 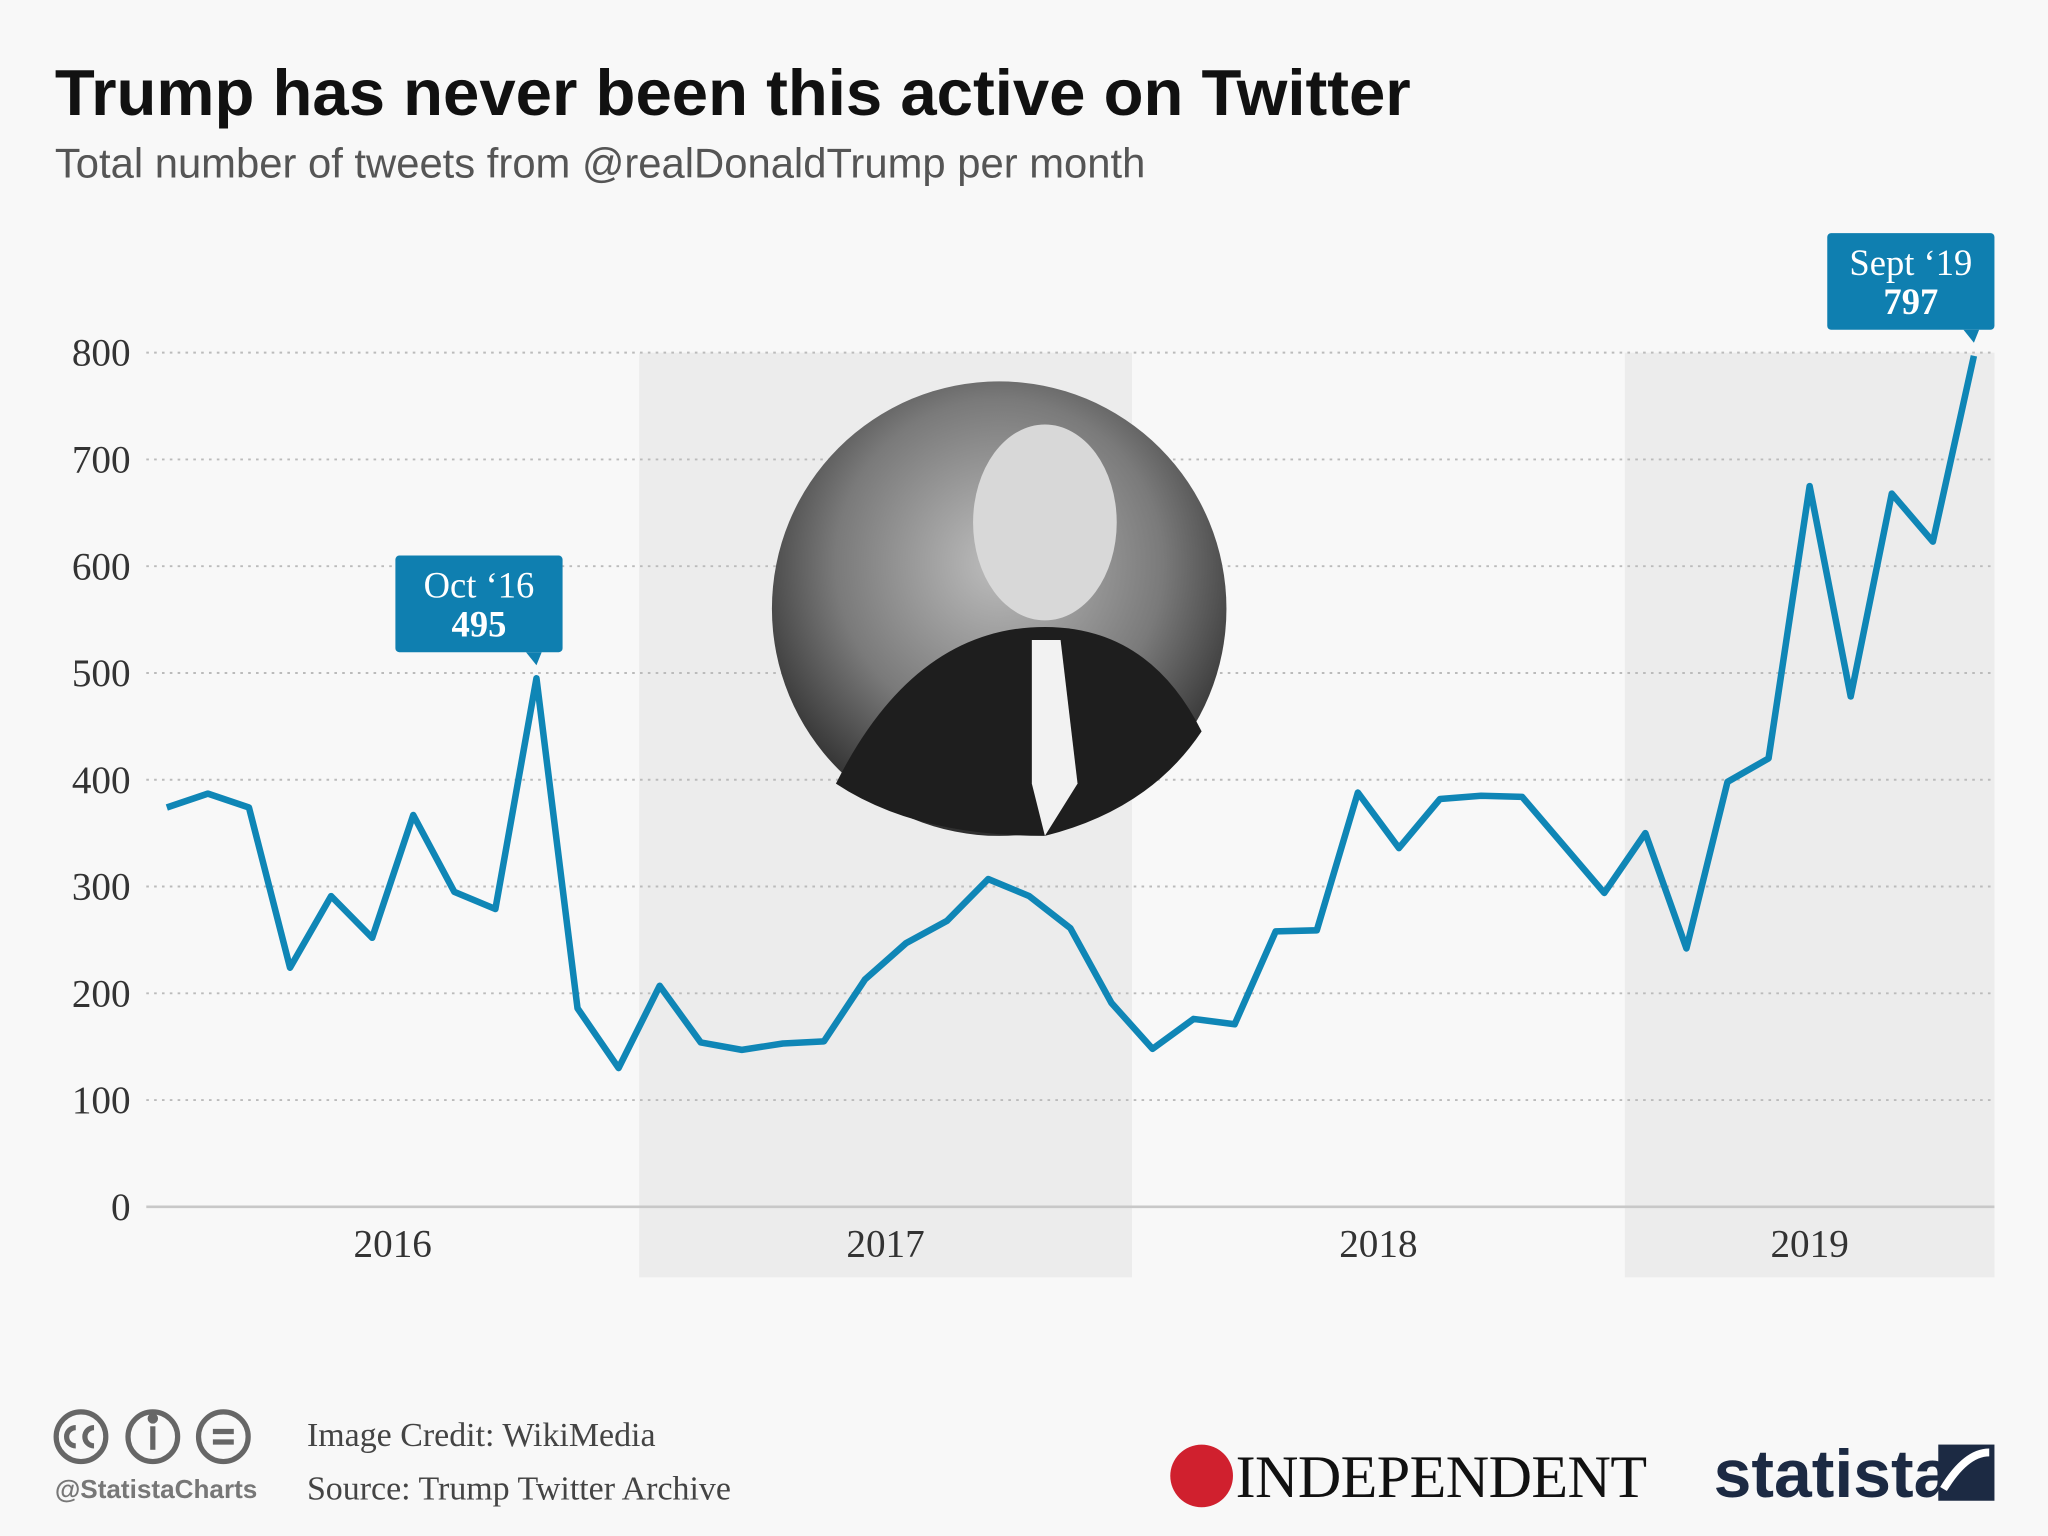 What do you see at coordinates (1378, 1243) in the screenshot?
I see `x-tick-label: 2018` at bounding box center [1378, 1243].